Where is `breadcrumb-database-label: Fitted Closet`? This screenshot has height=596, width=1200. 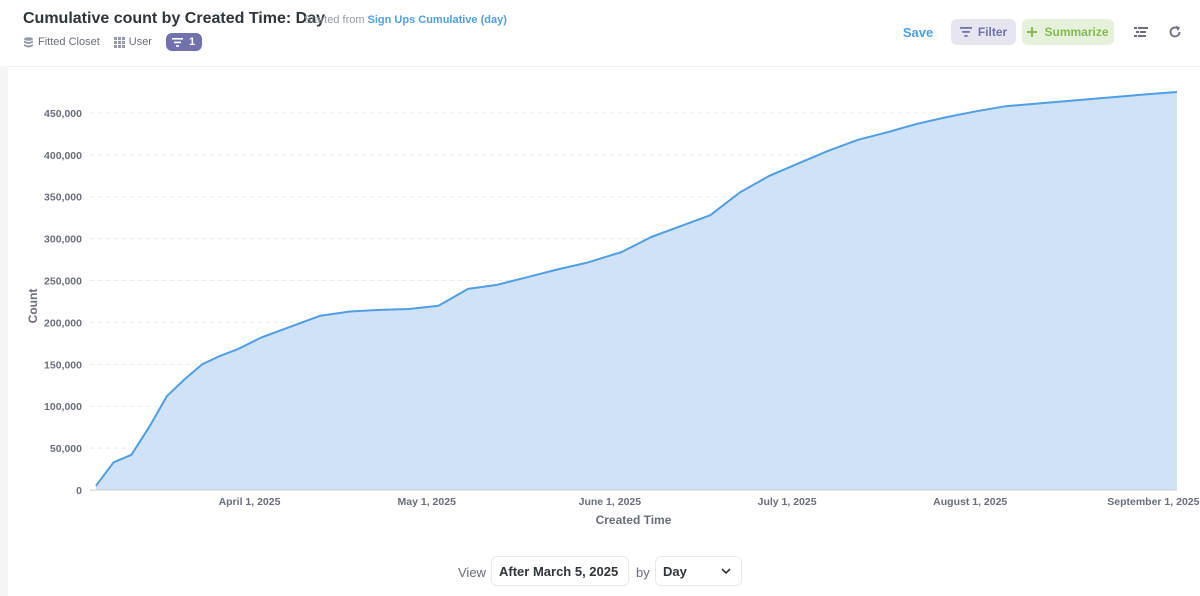 breadcrumb-database-label: Fitted Closet is located at coordinates (69, 42).